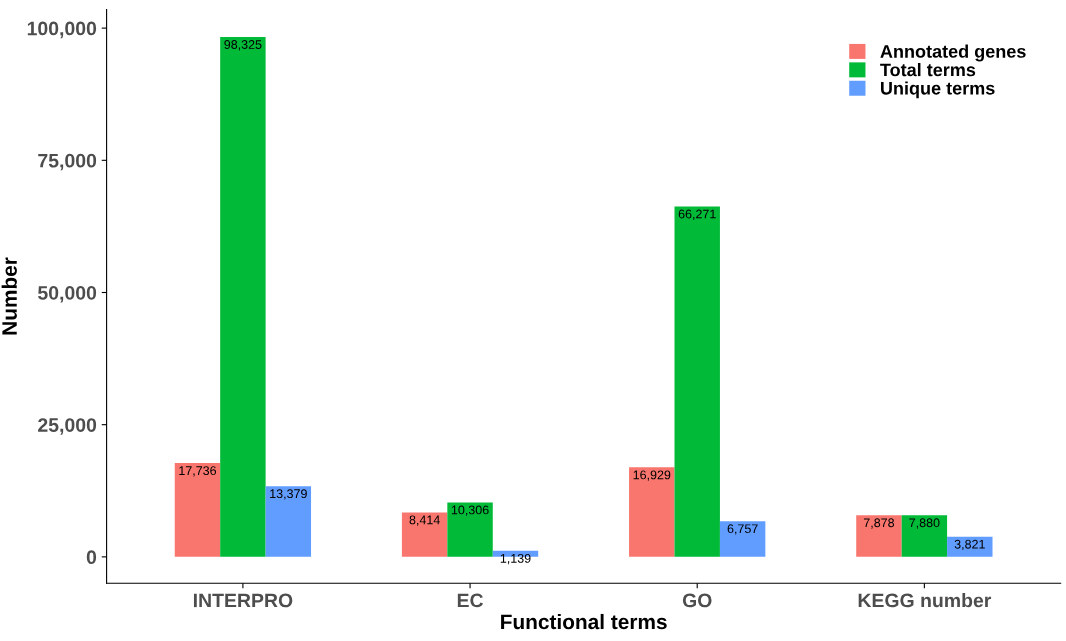 Image resolution: width=1066 pixels, height=641 pixels. I want to click on data-label: 66,271, so click(697, 214).